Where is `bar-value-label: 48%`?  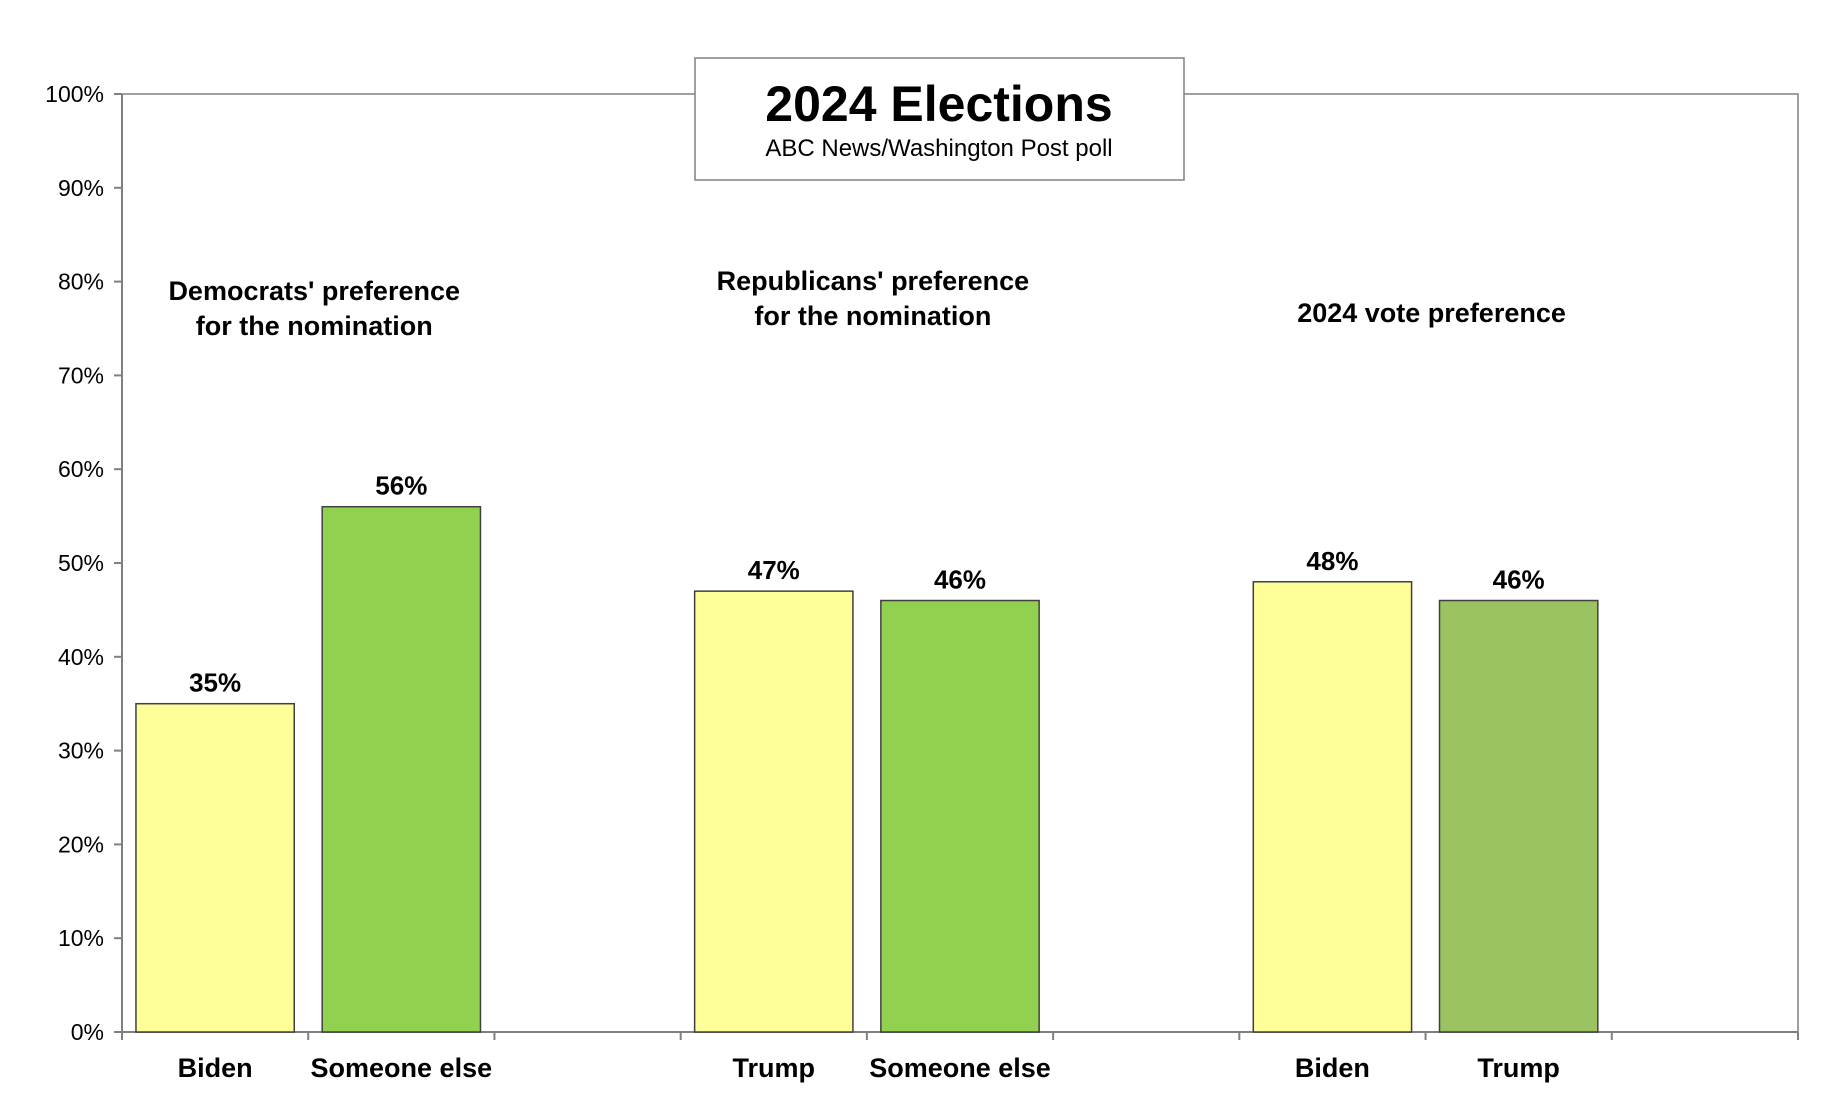 bar-value-label: 48% is located at coordinates (1332, 561).